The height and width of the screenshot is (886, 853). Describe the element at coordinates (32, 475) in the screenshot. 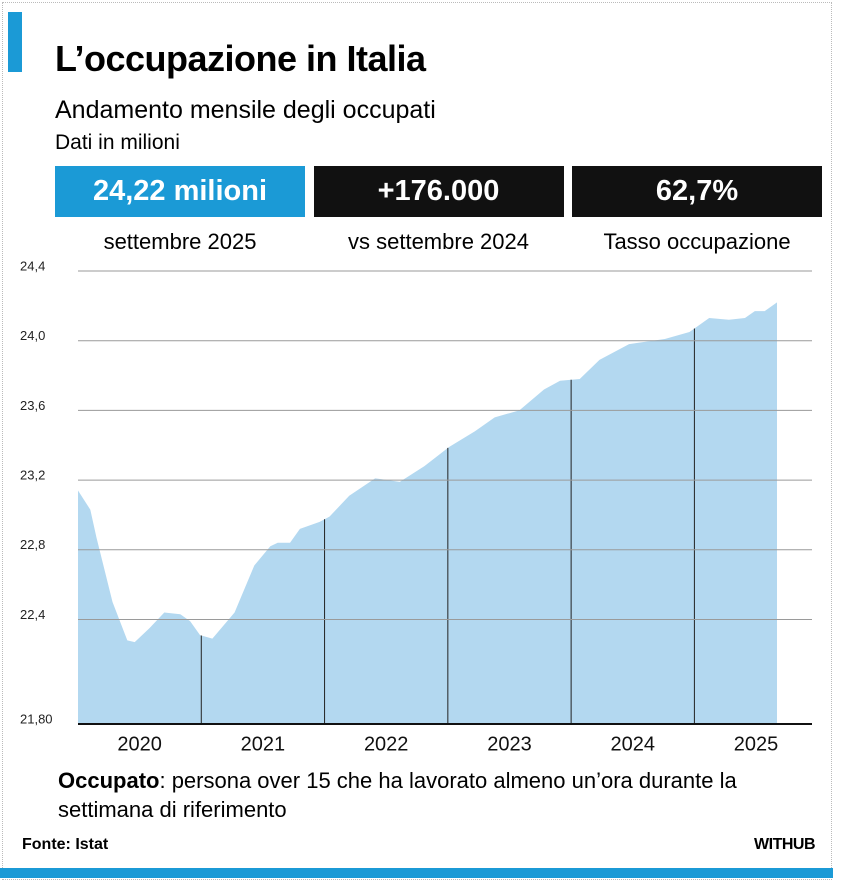

I see `y-tick-label: 23,2` at that location.